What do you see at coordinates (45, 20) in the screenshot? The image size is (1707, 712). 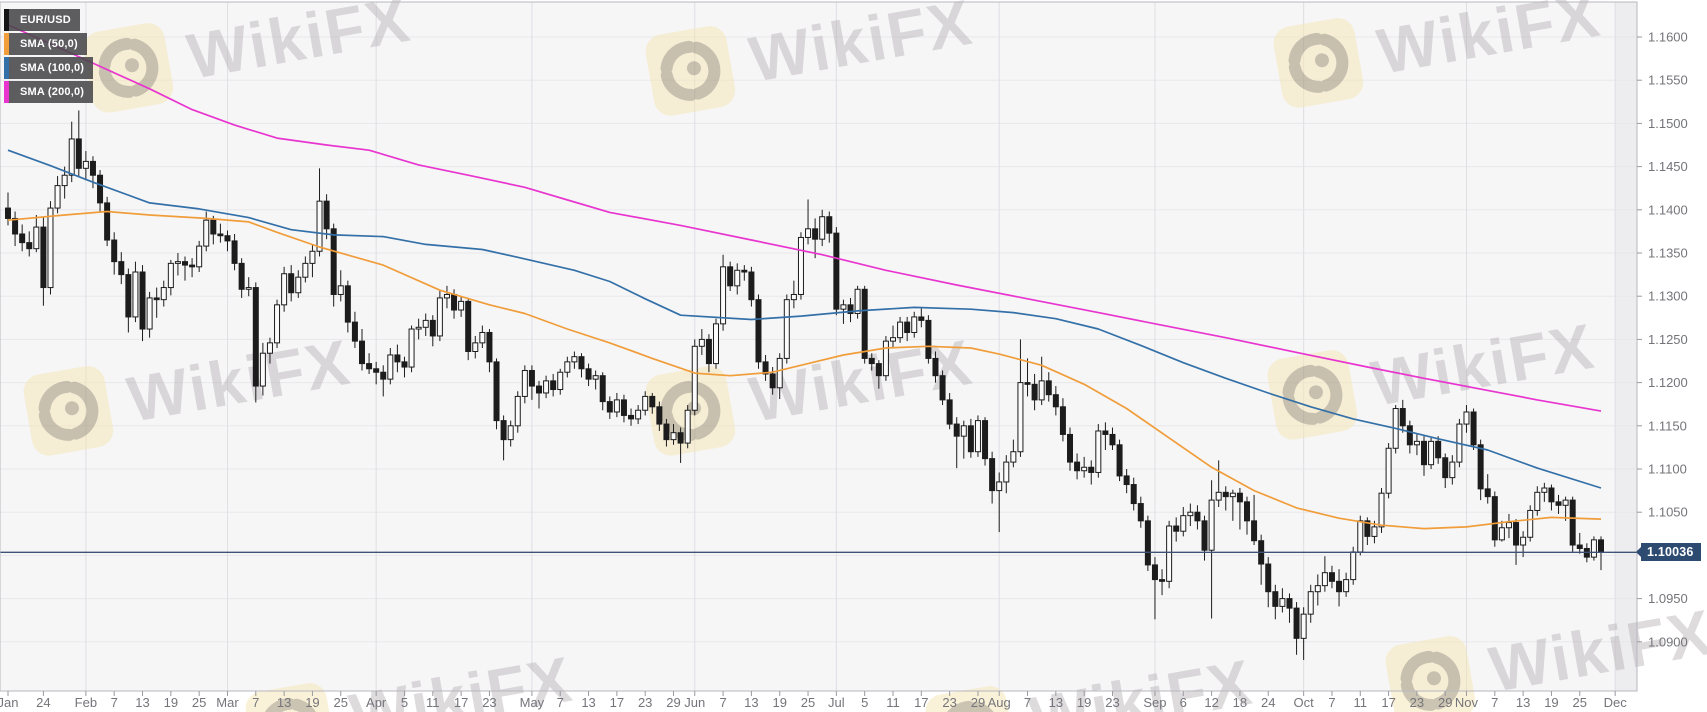 I see `legend-label: EUR/USD` at bounding box center [45, 20].